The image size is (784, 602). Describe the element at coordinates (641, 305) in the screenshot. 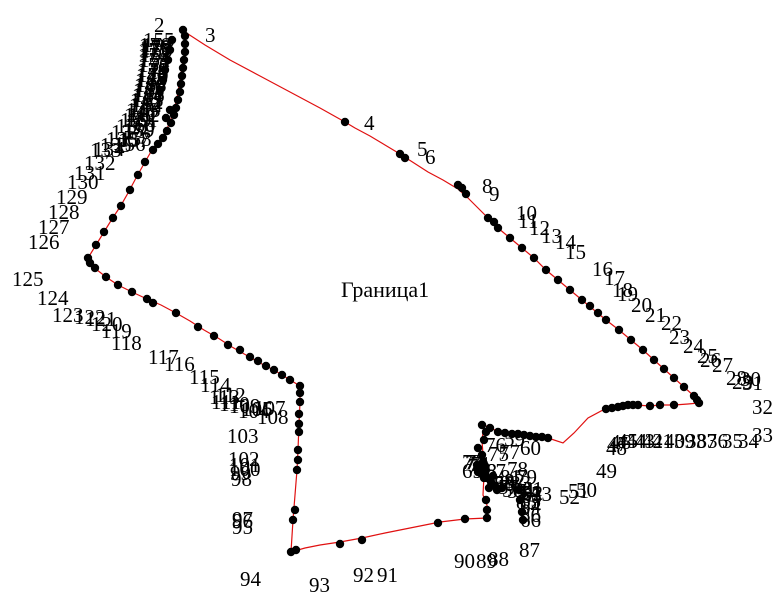

I see `point-label-20: 20` at that location.